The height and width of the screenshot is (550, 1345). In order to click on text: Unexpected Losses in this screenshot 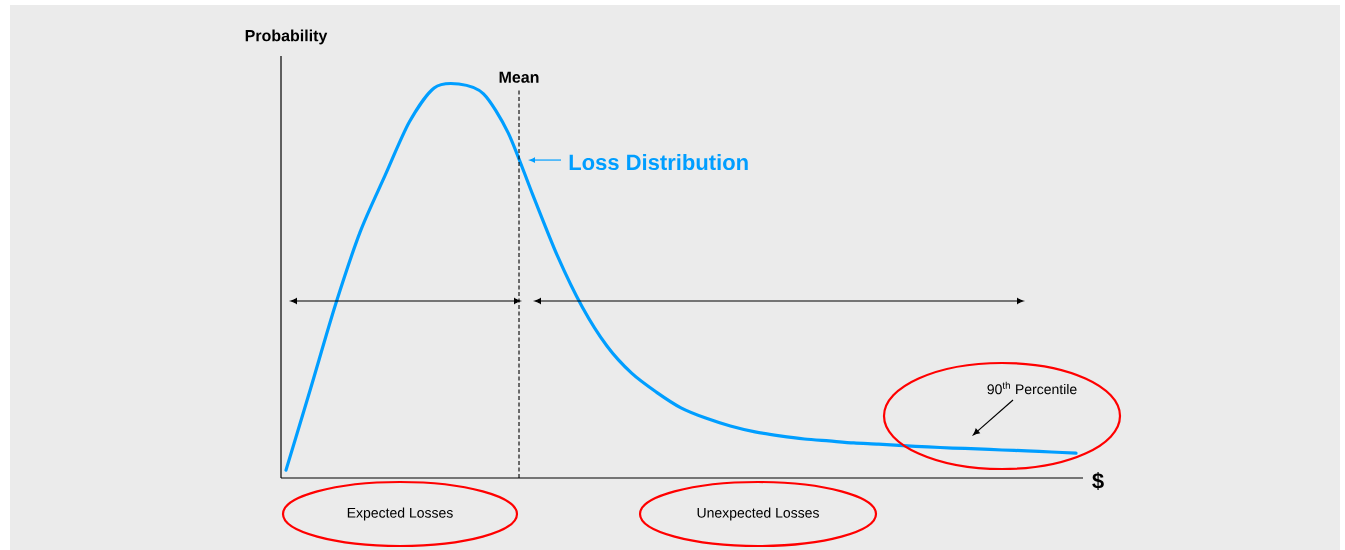, I will do `click(758, 514)`.